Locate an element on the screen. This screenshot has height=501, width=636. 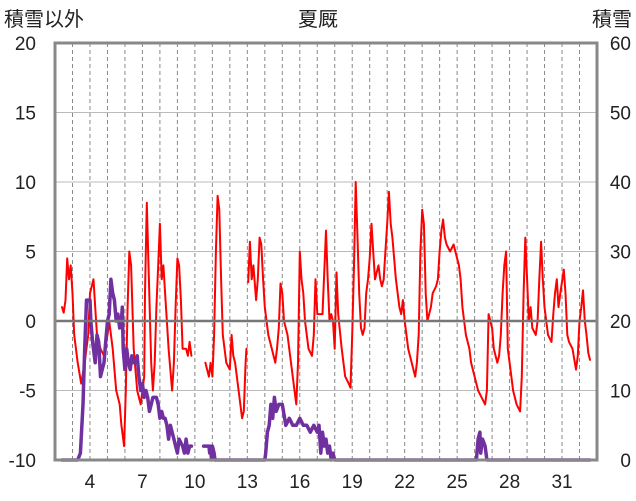
right-axis-label: 積雪 is located at coordinates (612, 19).